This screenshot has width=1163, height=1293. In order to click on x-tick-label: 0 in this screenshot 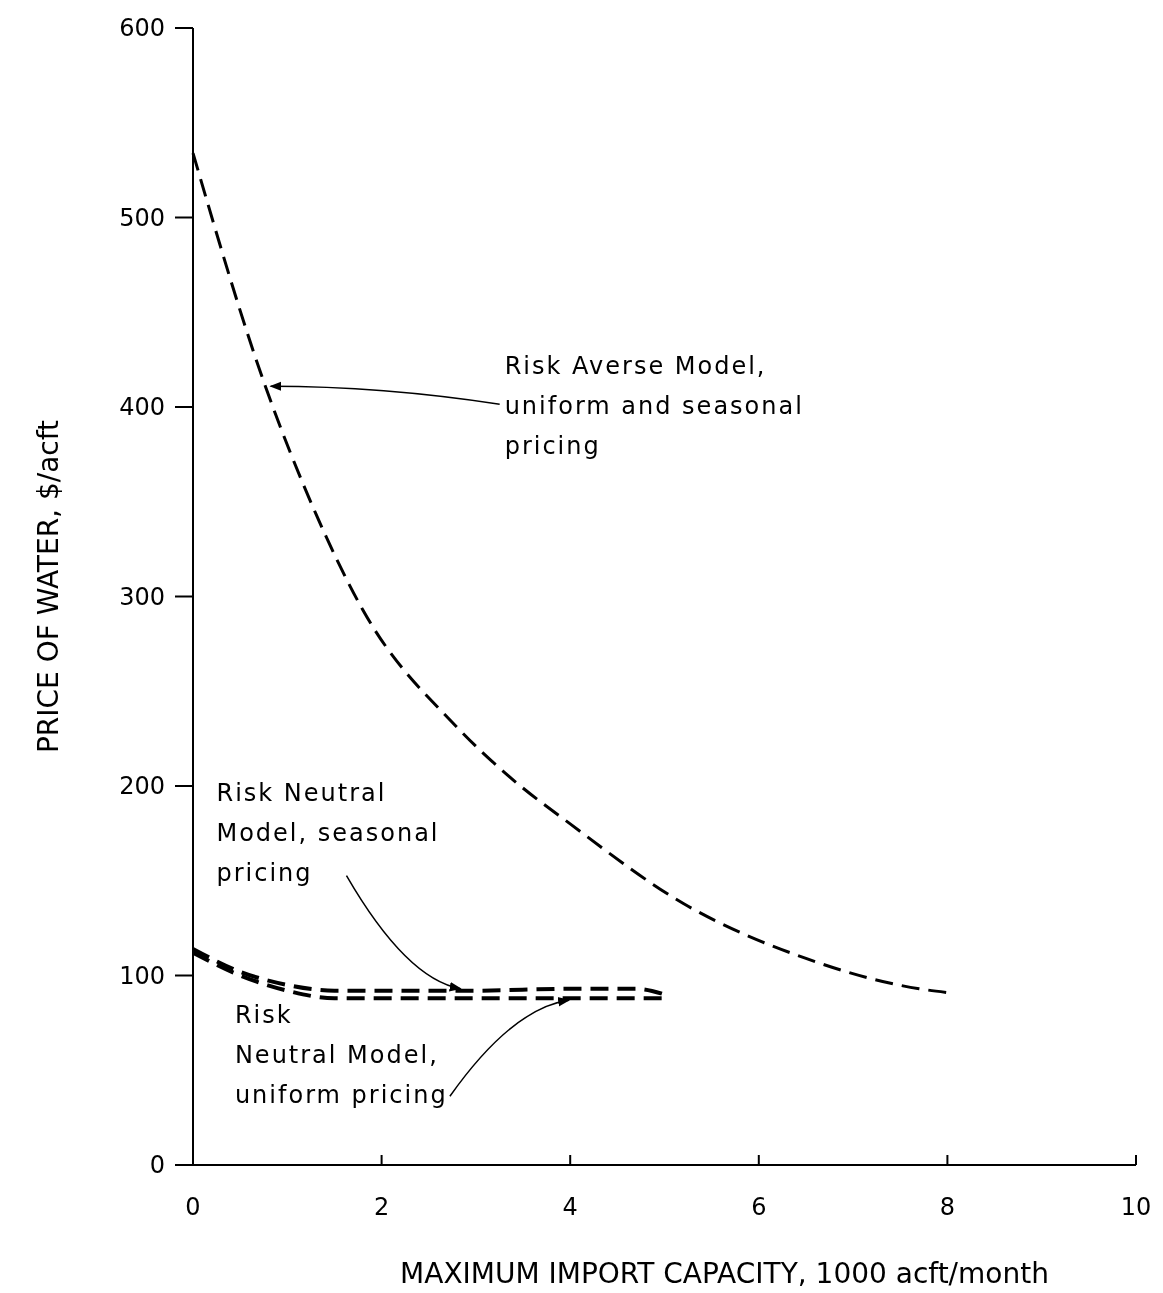, I will do `click(193, 1207)`.